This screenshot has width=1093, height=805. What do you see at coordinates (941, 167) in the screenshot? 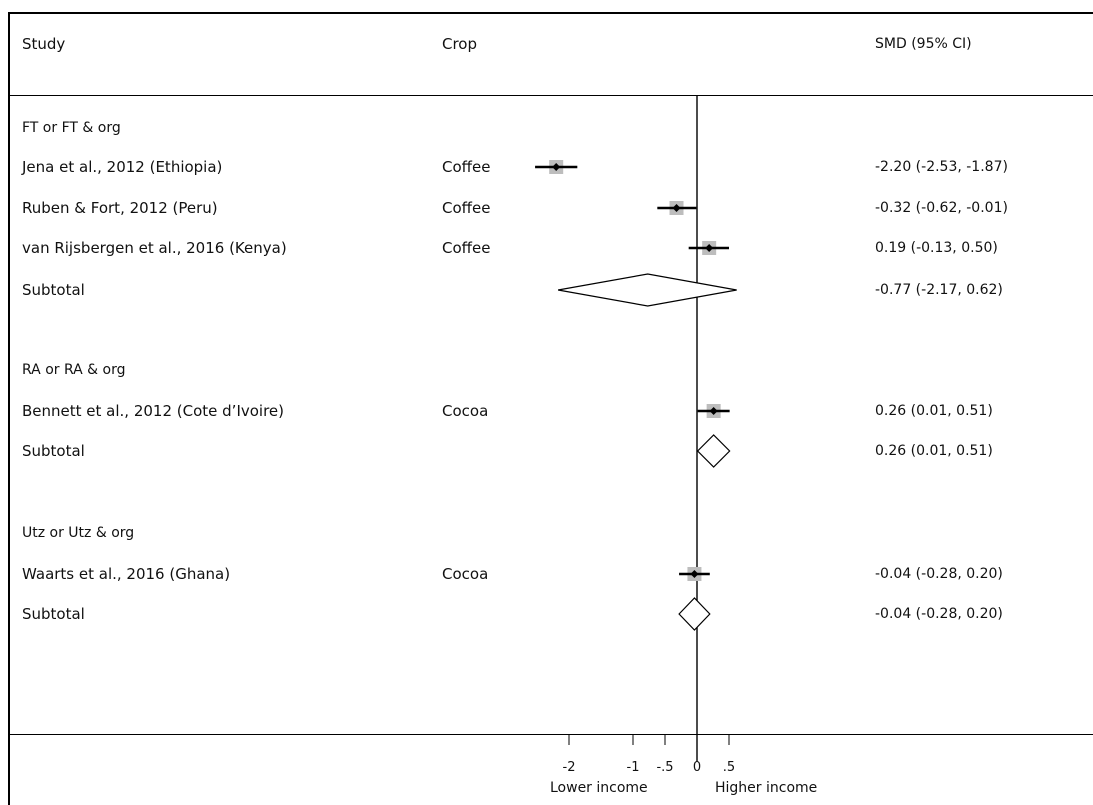
I see `smd-ci-text: -2.20 (-2.53, -1.87)` at bounding box center [941, 167].